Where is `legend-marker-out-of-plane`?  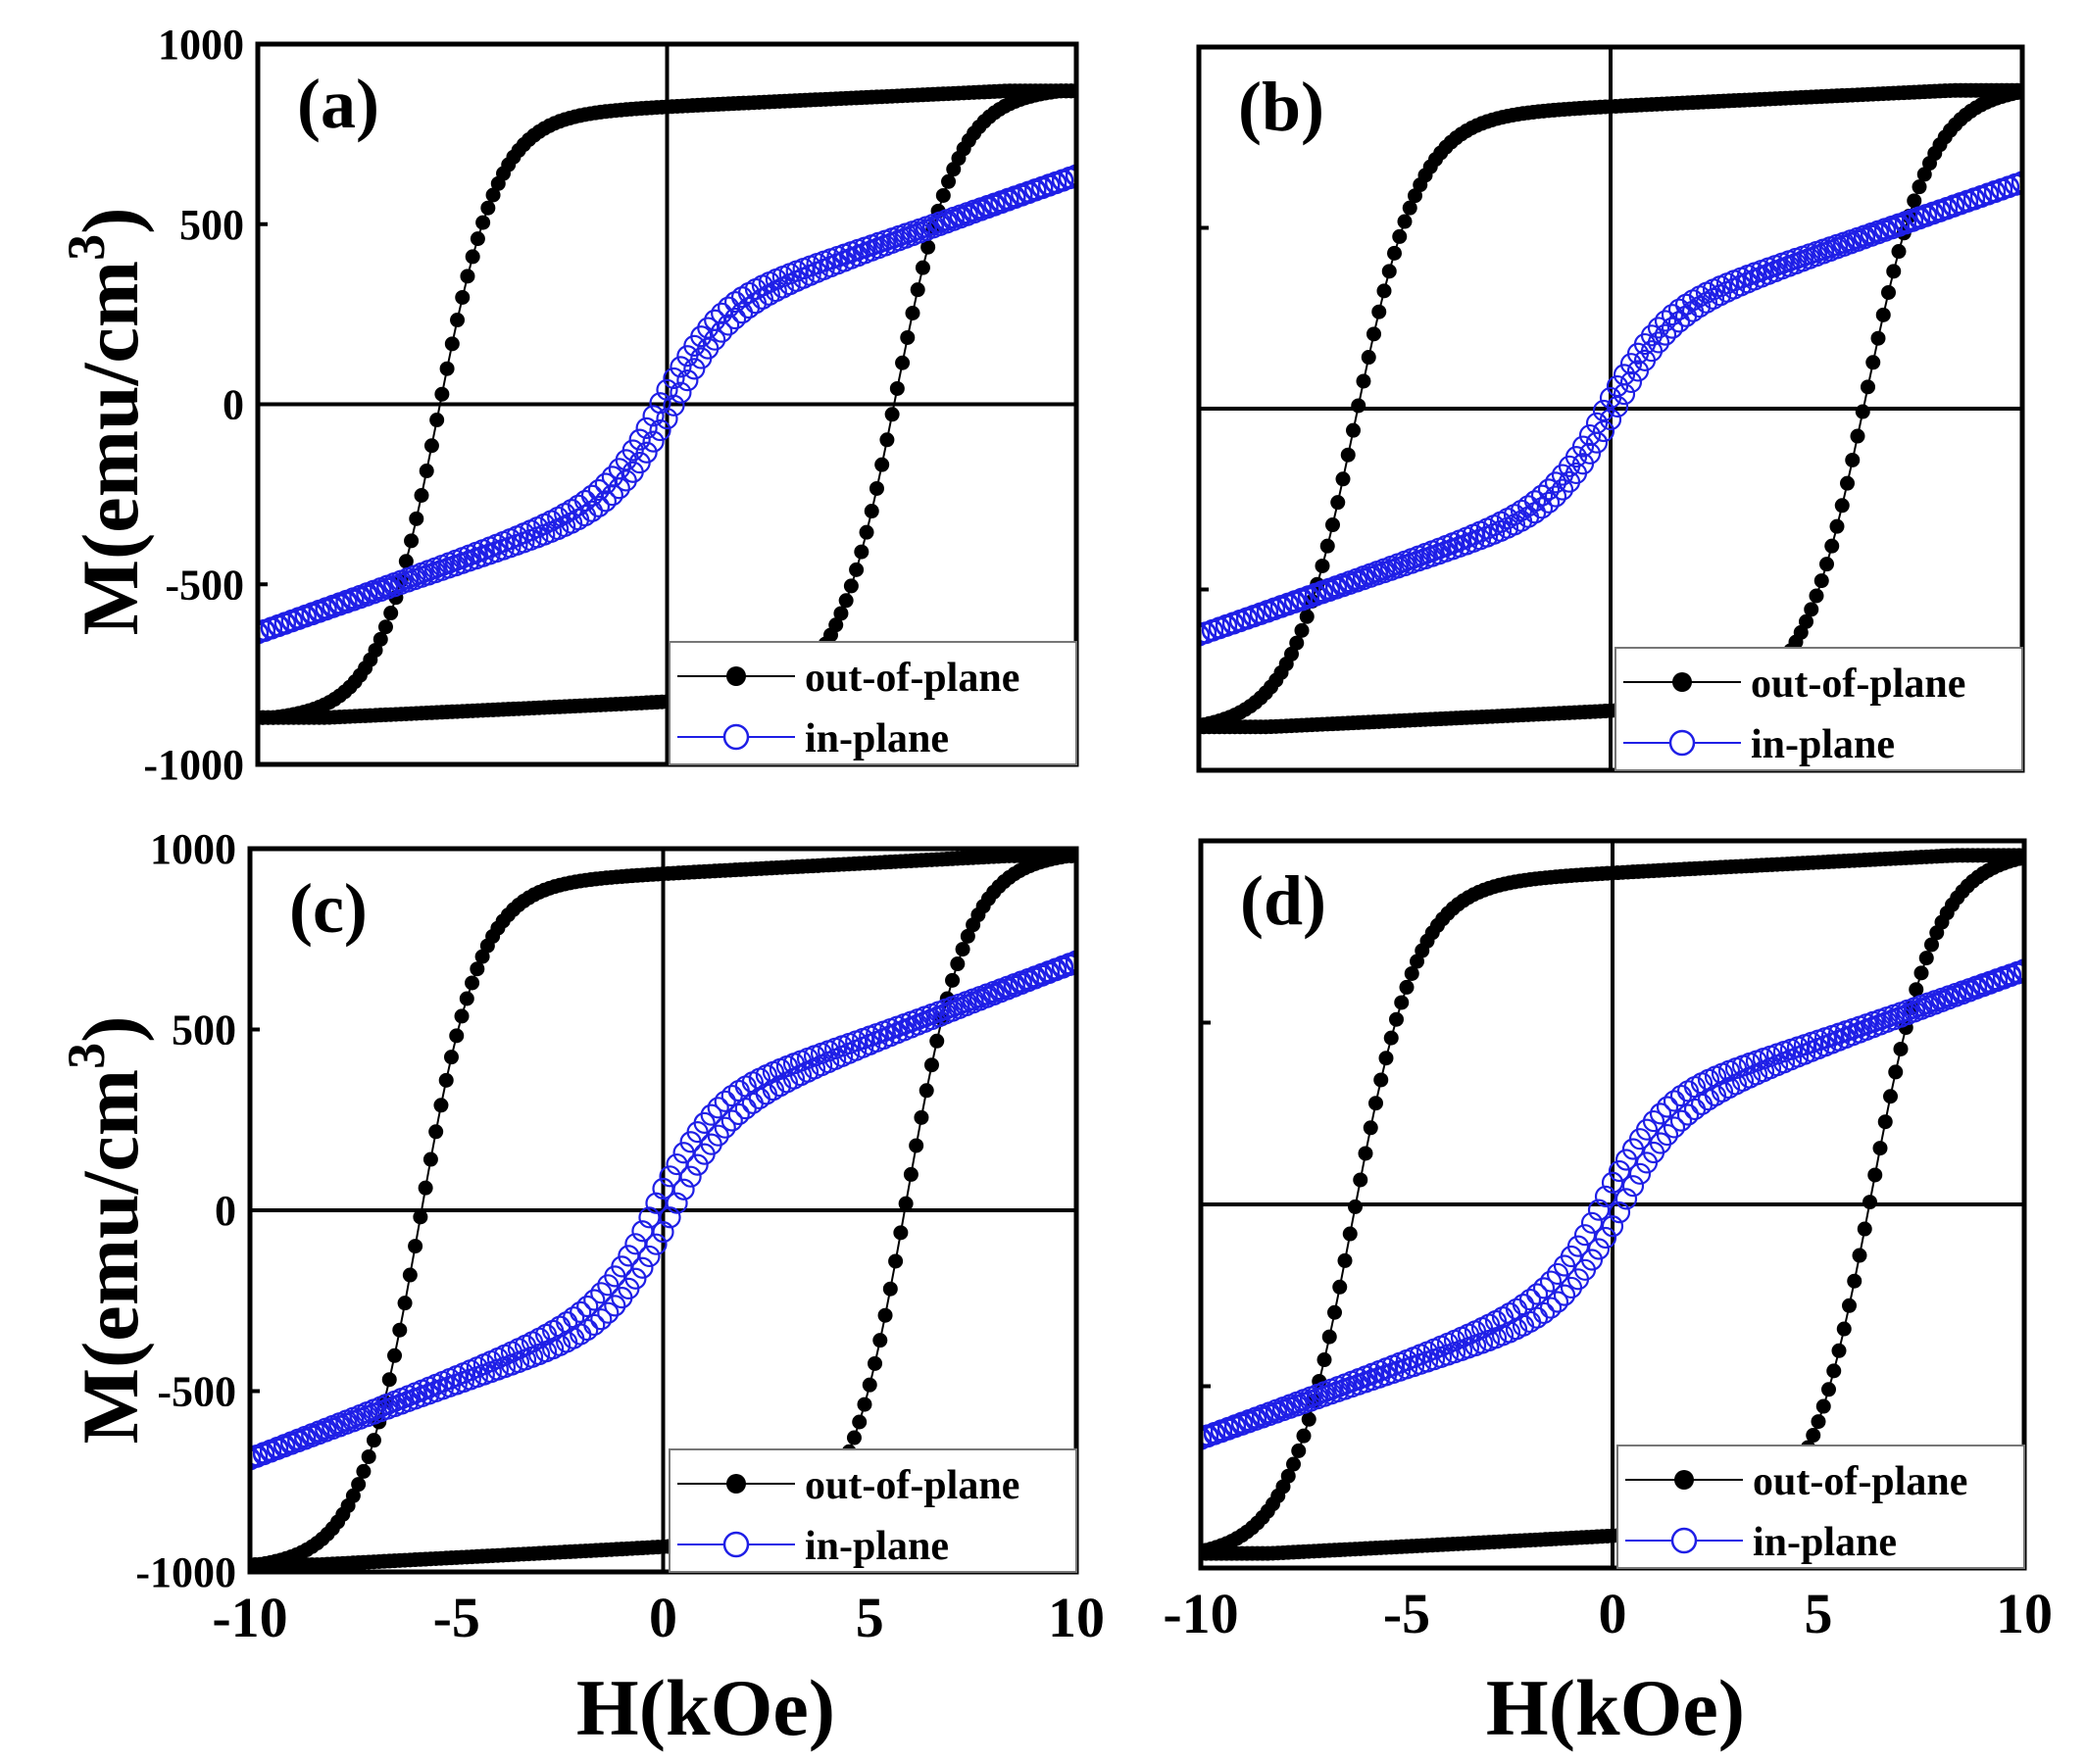
legend-marker-out-of-plane is located at coordinates (736, 676).